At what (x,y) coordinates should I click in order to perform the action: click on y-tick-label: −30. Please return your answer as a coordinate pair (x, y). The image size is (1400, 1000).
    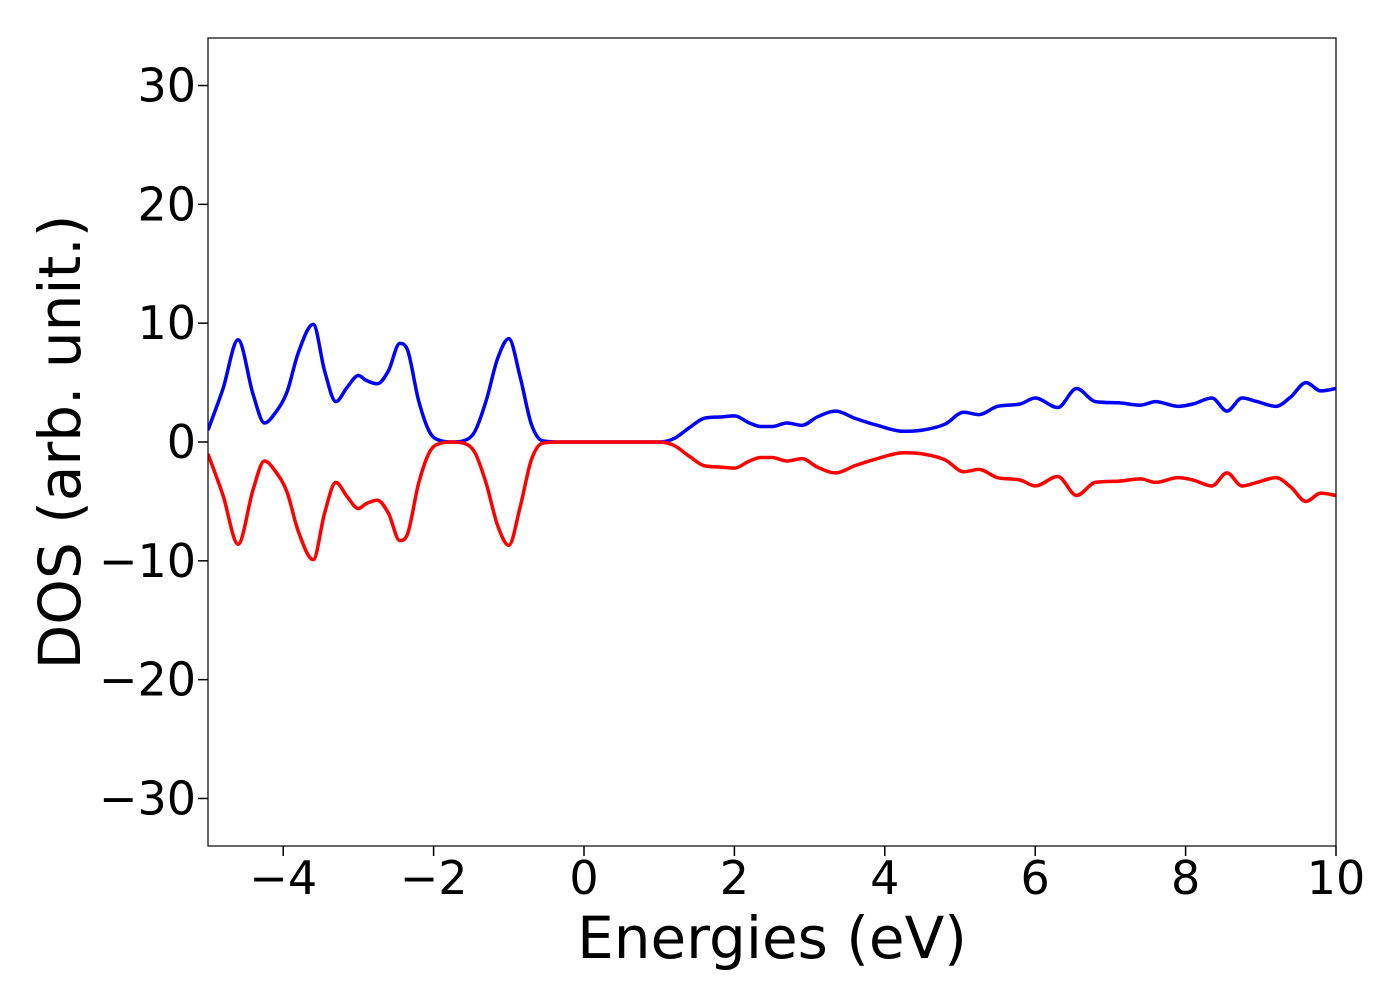
    Looking at the image, I should click on (147, 798).